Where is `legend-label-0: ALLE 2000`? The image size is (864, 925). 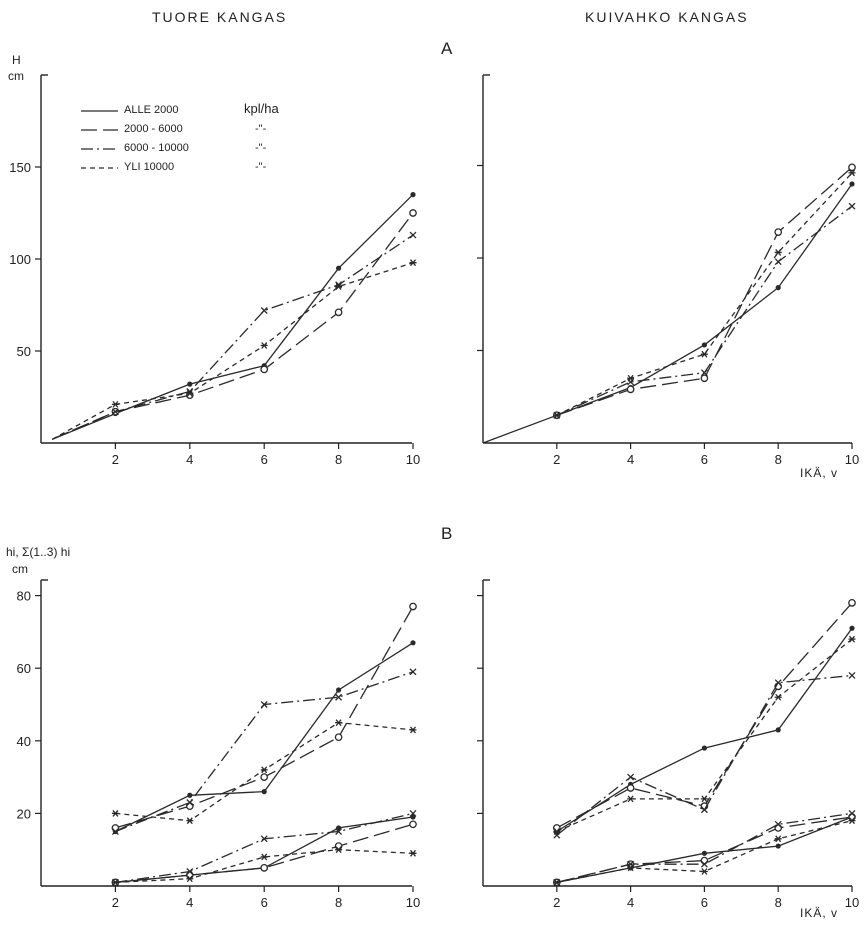
legend-label-0: ALLE 2000 is located at coordinates (151, 110).